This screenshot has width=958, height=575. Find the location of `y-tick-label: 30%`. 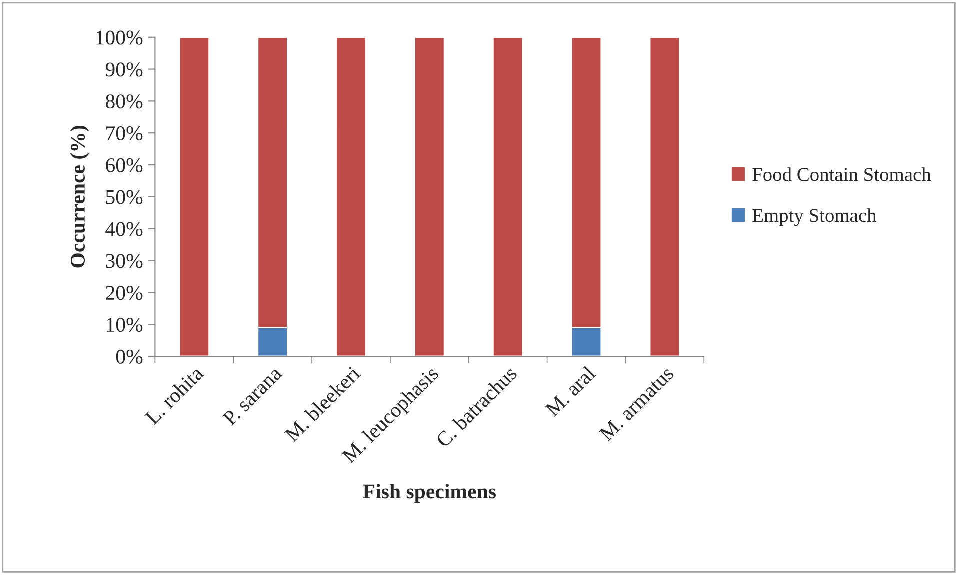

y-tick-label: 30% is located at coordinates (124, 261).